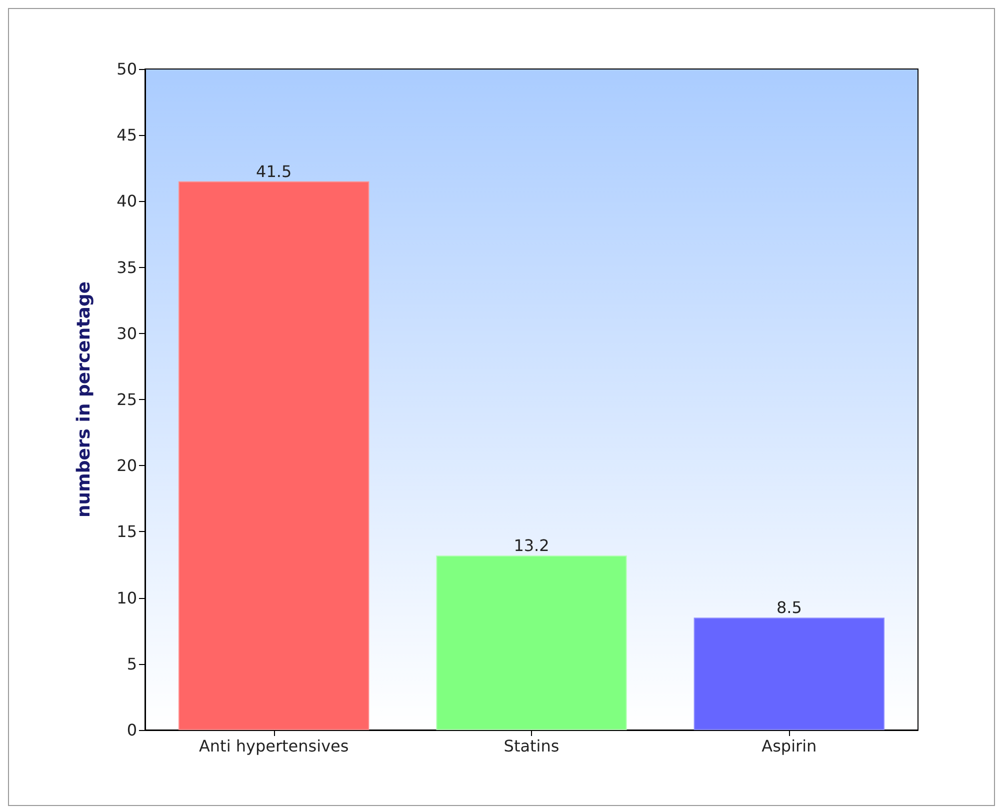  Describe the element at coordinates (84, 399) in the screenshot. I see `y-axis-title: numbers in percentage` at that location.